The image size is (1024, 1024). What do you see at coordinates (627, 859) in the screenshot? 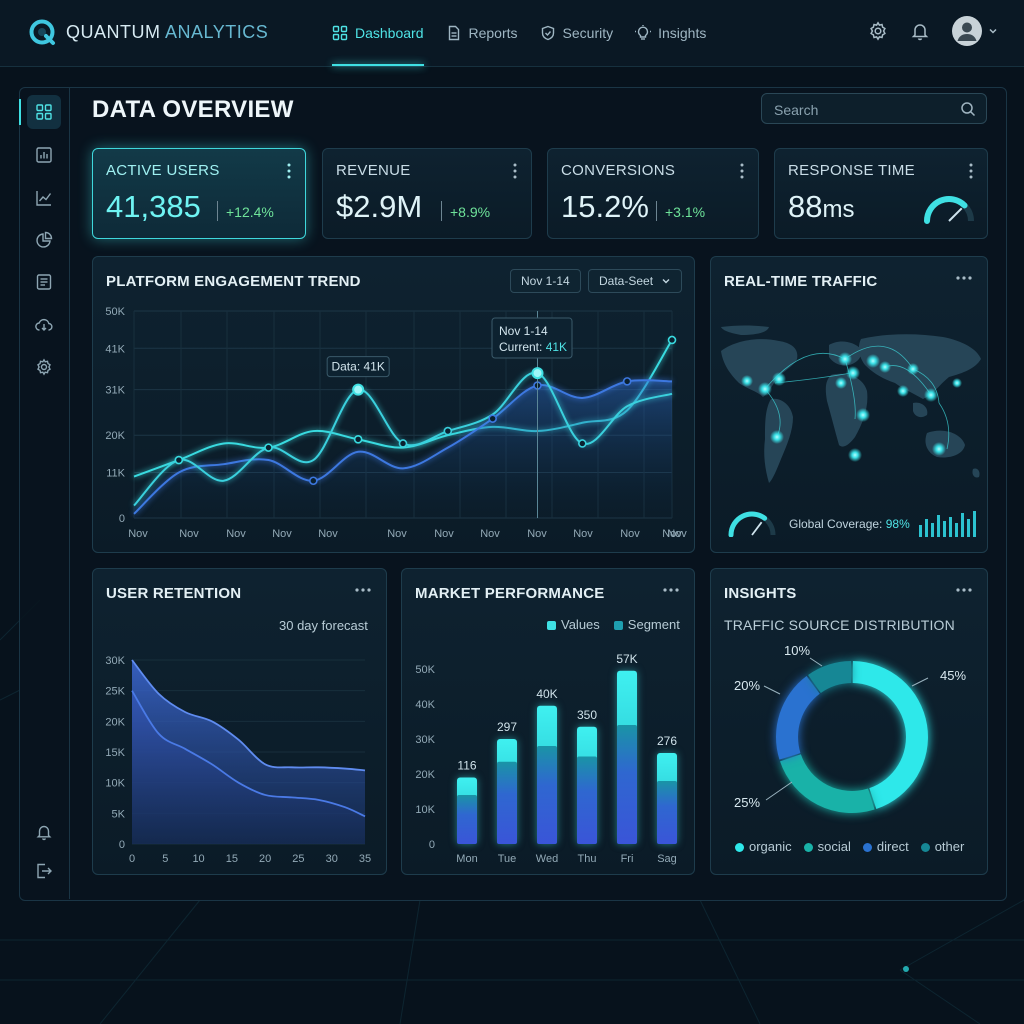
I see `x-tick-label: Fri` at bounding box center [627, 859].